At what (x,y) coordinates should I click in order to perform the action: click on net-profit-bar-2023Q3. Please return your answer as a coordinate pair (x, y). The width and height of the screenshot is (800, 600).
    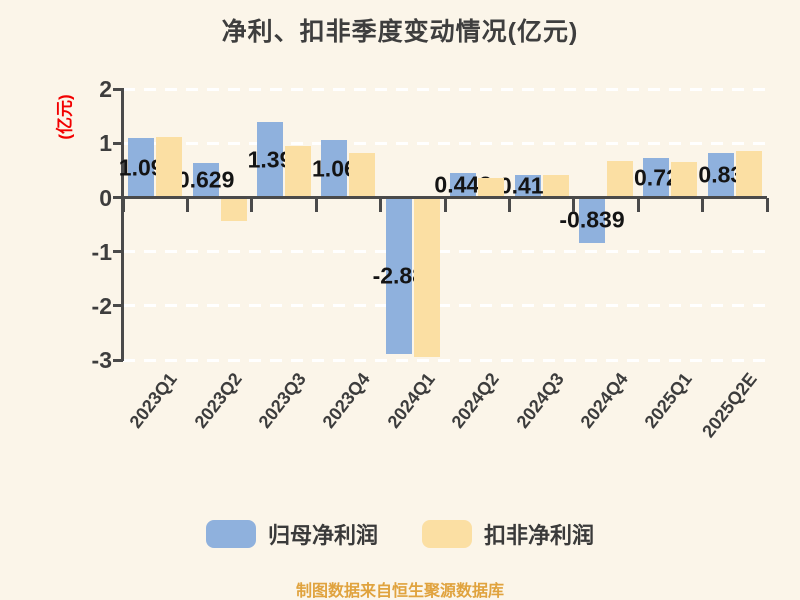
    Looking at the image, I should click on (270, 160).